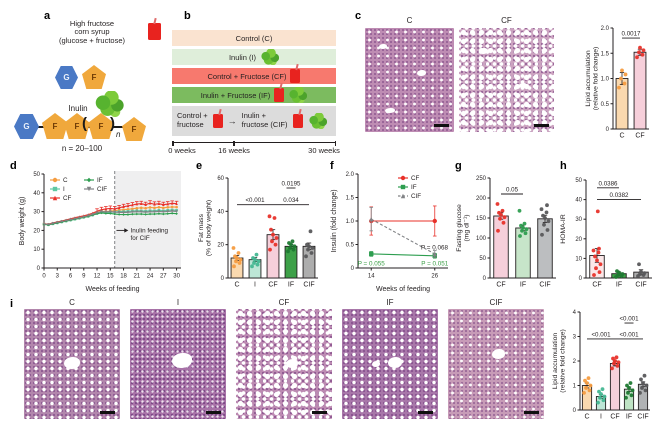  I want to click on svg-text: 0, so click(353, 269).